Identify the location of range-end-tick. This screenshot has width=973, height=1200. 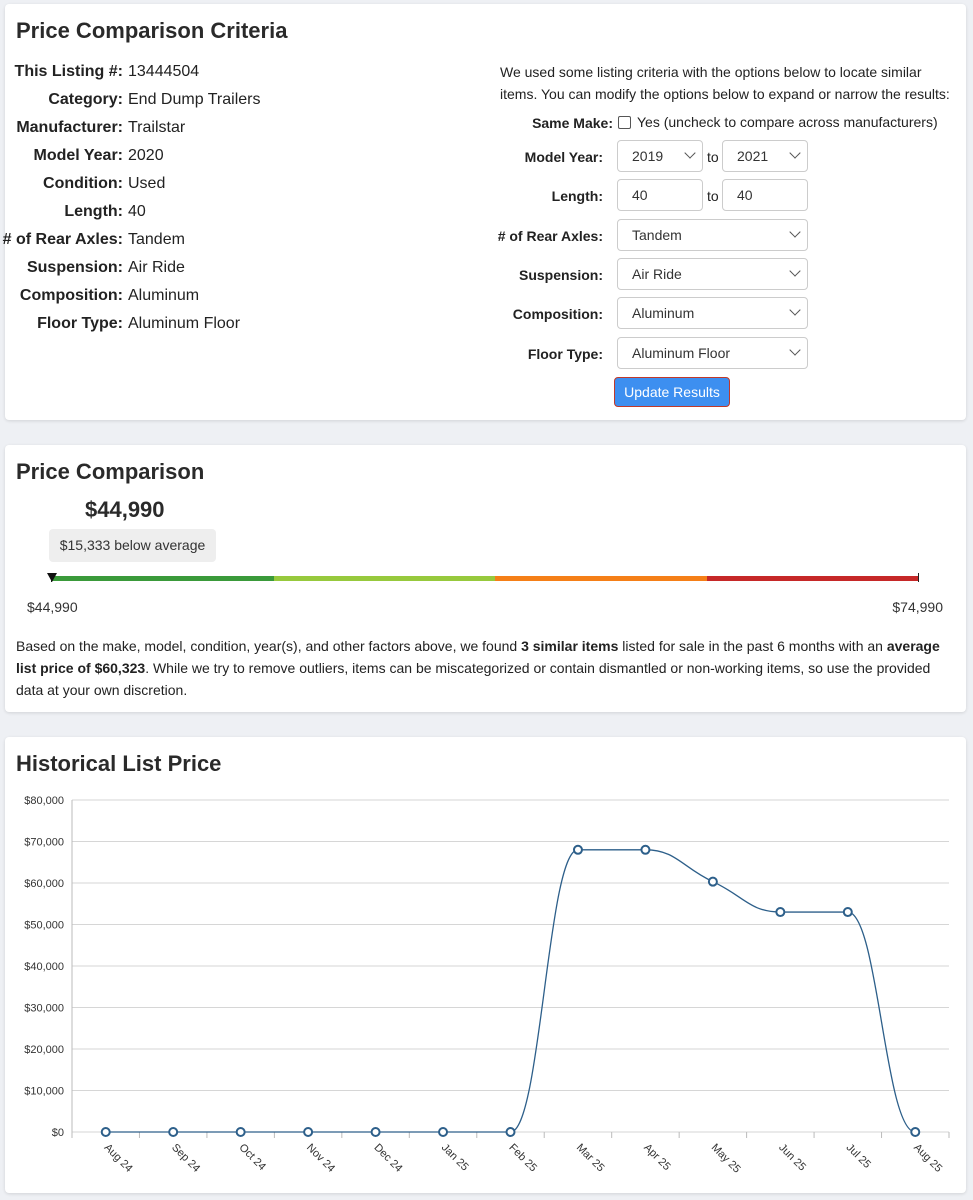
(918, 577).